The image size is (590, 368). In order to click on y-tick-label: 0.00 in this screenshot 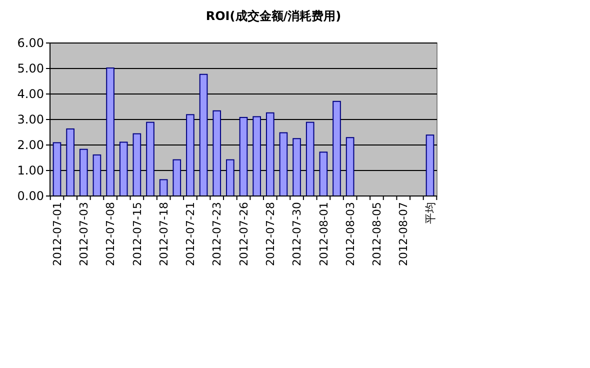, I will do `click(30, 196)`.